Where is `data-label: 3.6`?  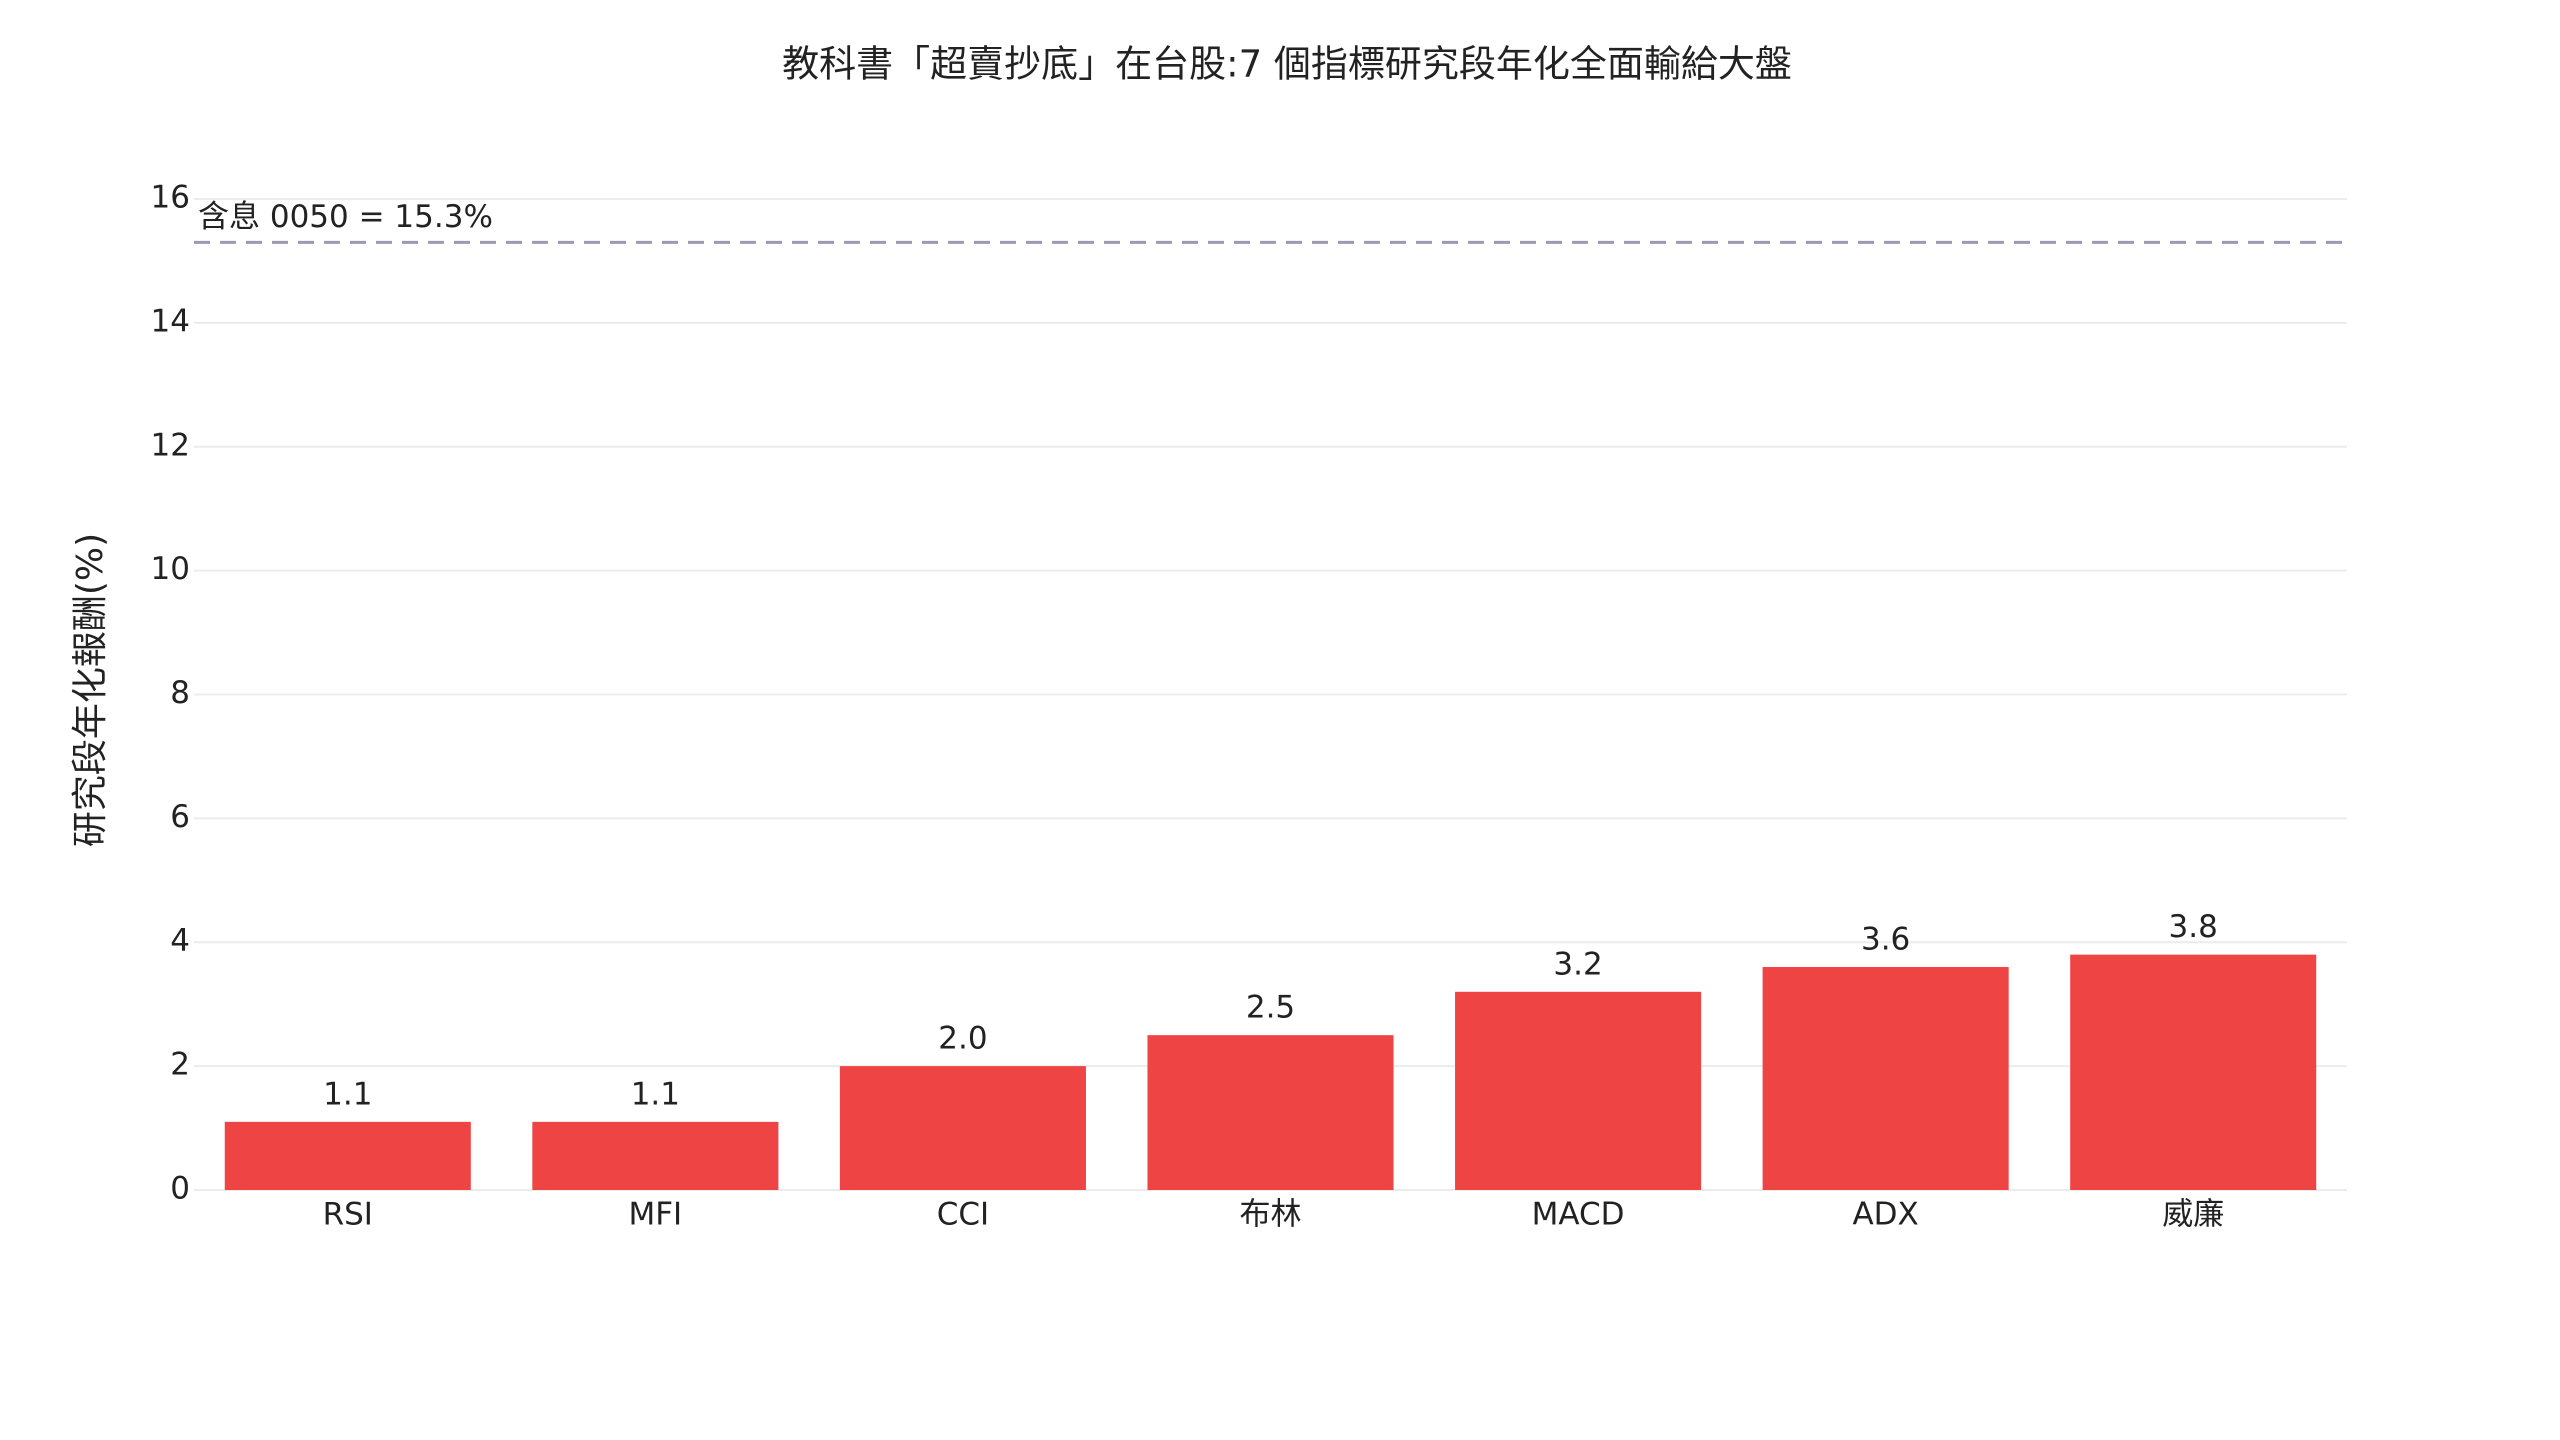 data-label: 3.6 is located at coordinates (1885, 940).